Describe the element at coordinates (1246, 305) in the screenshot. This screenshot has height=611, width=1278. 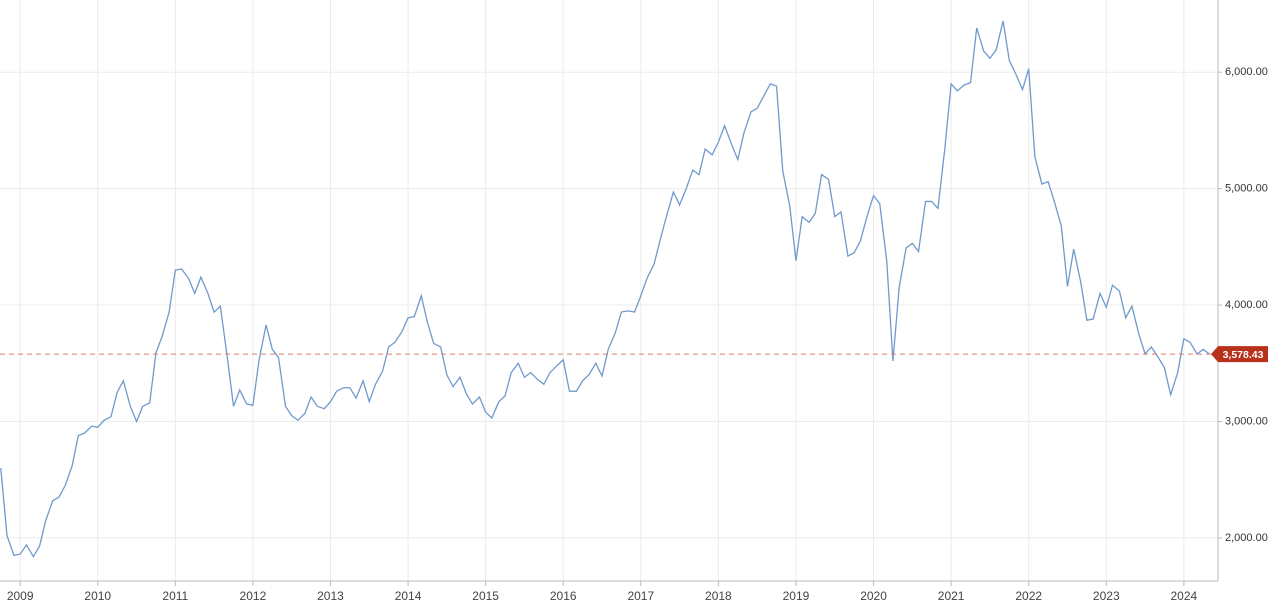
I see `y-tick-label: 4,000.00` at that location.